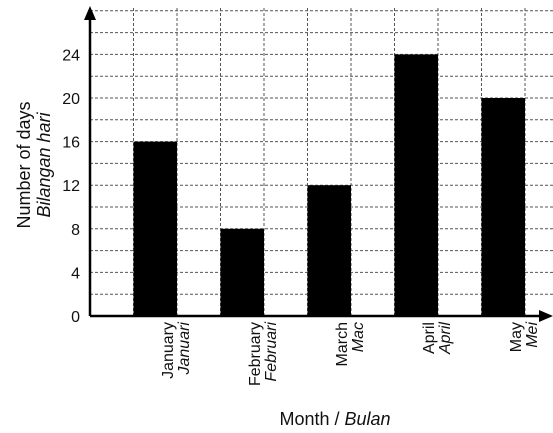 The width and height of the screenshot is (553, 433). What do you see at coordinates (184, 349) in the screenshot?
I see `x-tick-label-malay-januari: Januari` at bounding box center [184, 349].